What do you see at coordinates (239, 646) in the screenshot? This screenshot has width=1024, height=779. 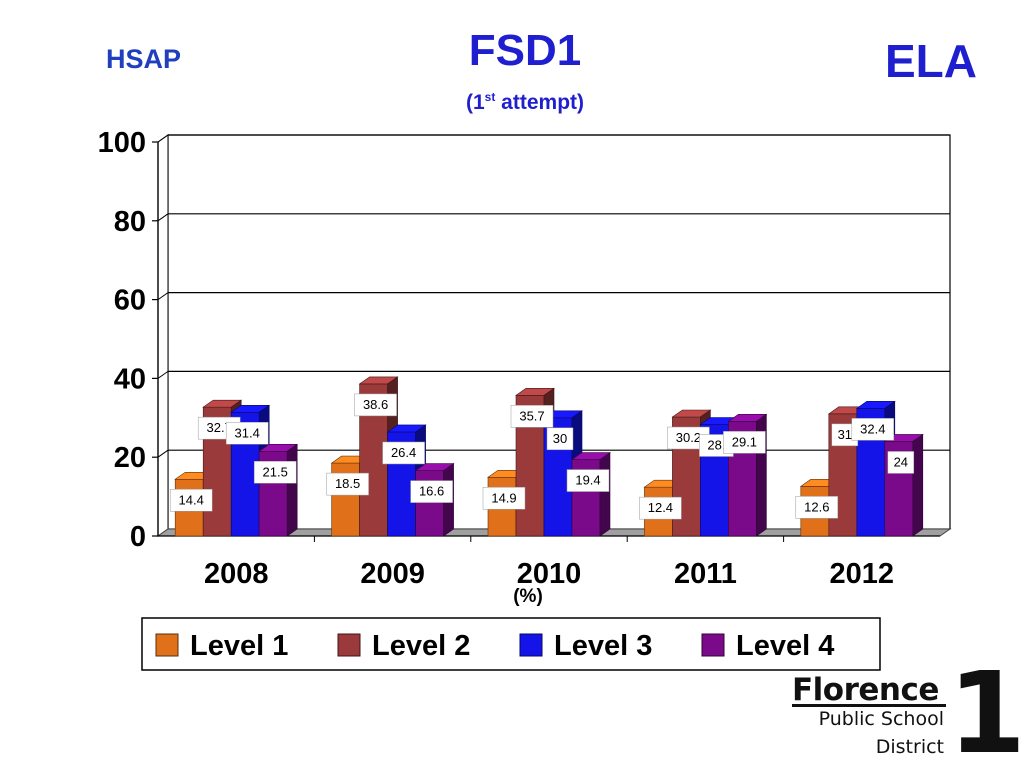 I see `legend-label: Level 1` at bounding box center [239, 646].